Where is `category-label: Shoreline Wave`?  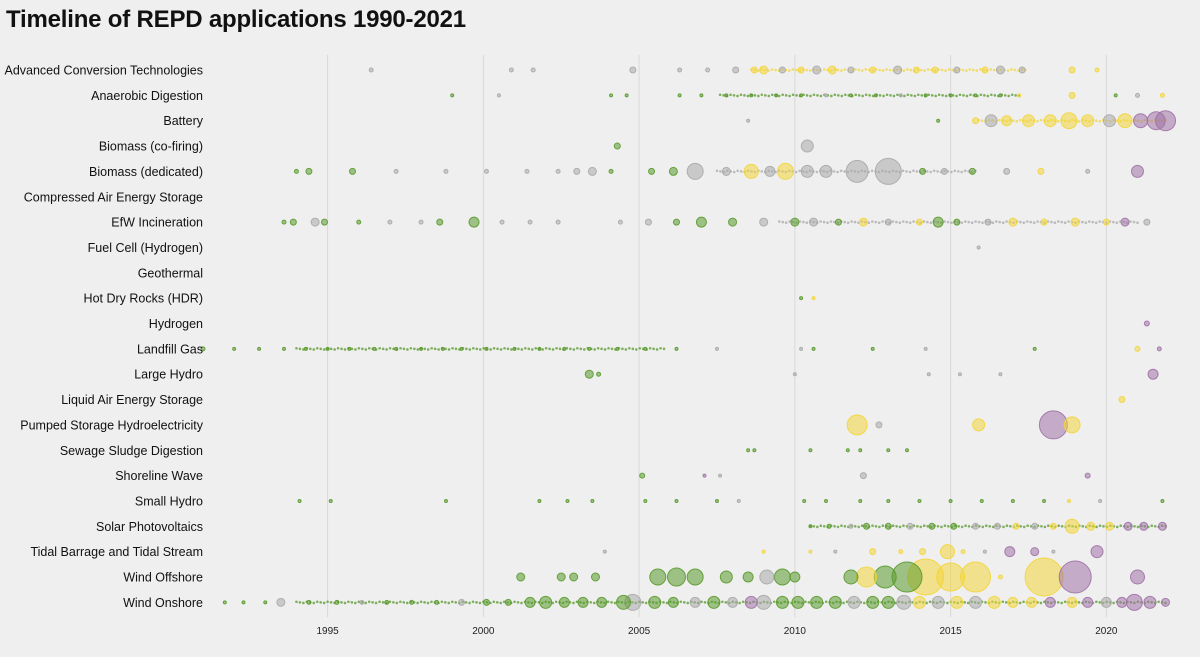 category-label: Shoreline Wave is located at coordinates (159, 476).